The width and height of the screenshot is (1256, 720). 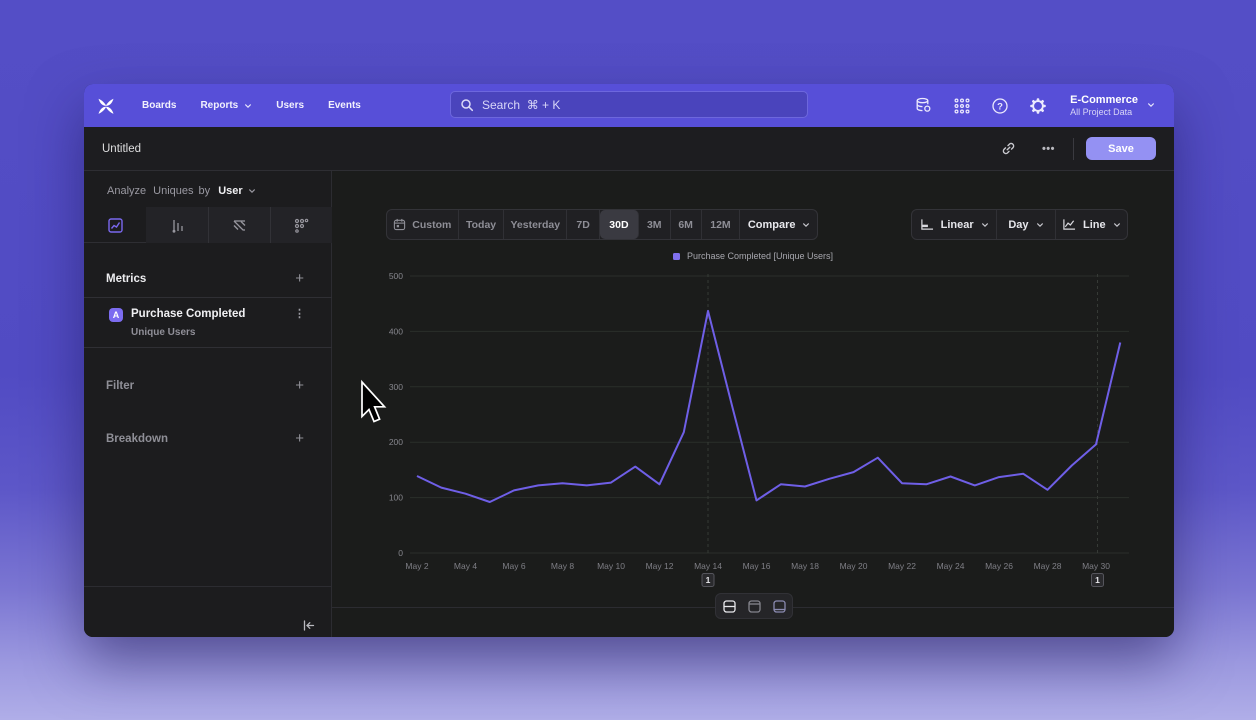 What do you see at coordinates (854, 566) in the screenshot?
I see `svg-text: May 20` at bounding box center [854, 566].